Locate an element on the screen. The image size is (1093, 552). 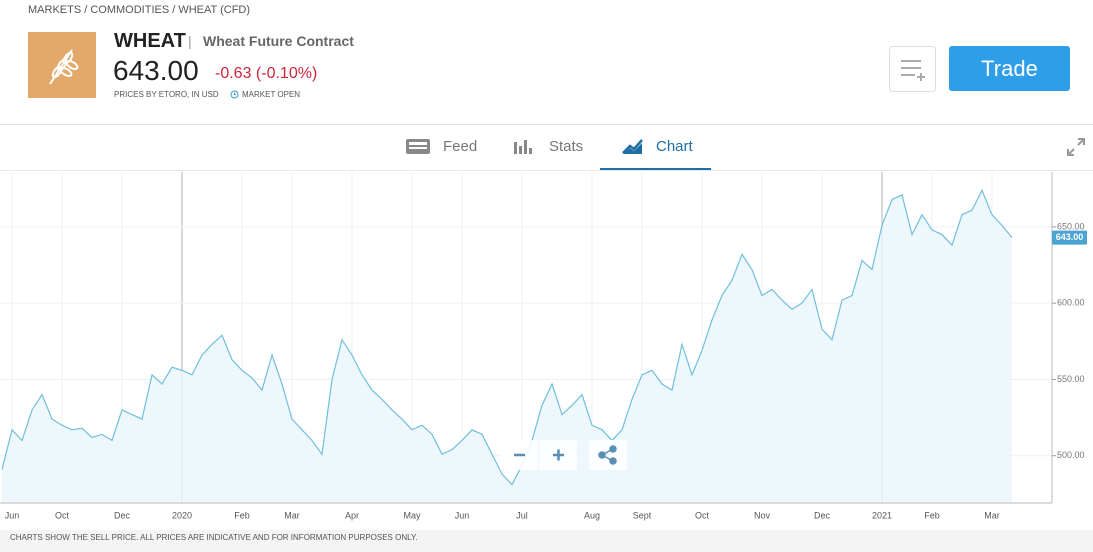
x-tick-label: Sept is located at coordinates (642, 515).